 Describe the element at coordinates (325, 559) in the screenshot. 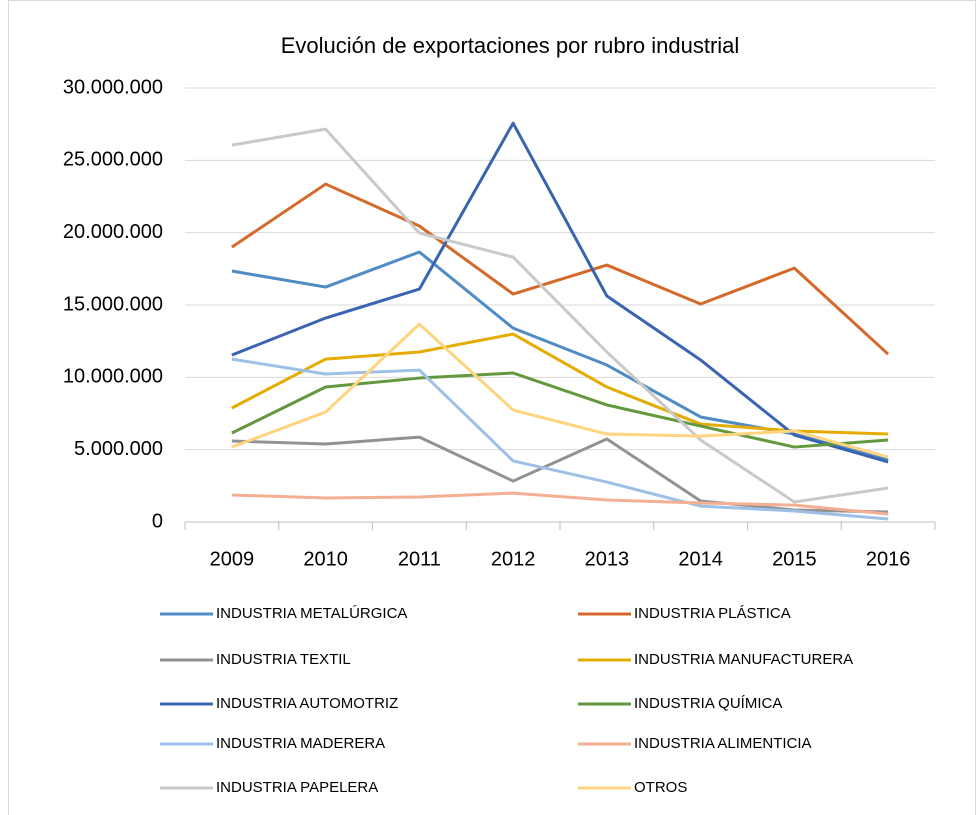

I see `x-tick-label: 2010` at that location.